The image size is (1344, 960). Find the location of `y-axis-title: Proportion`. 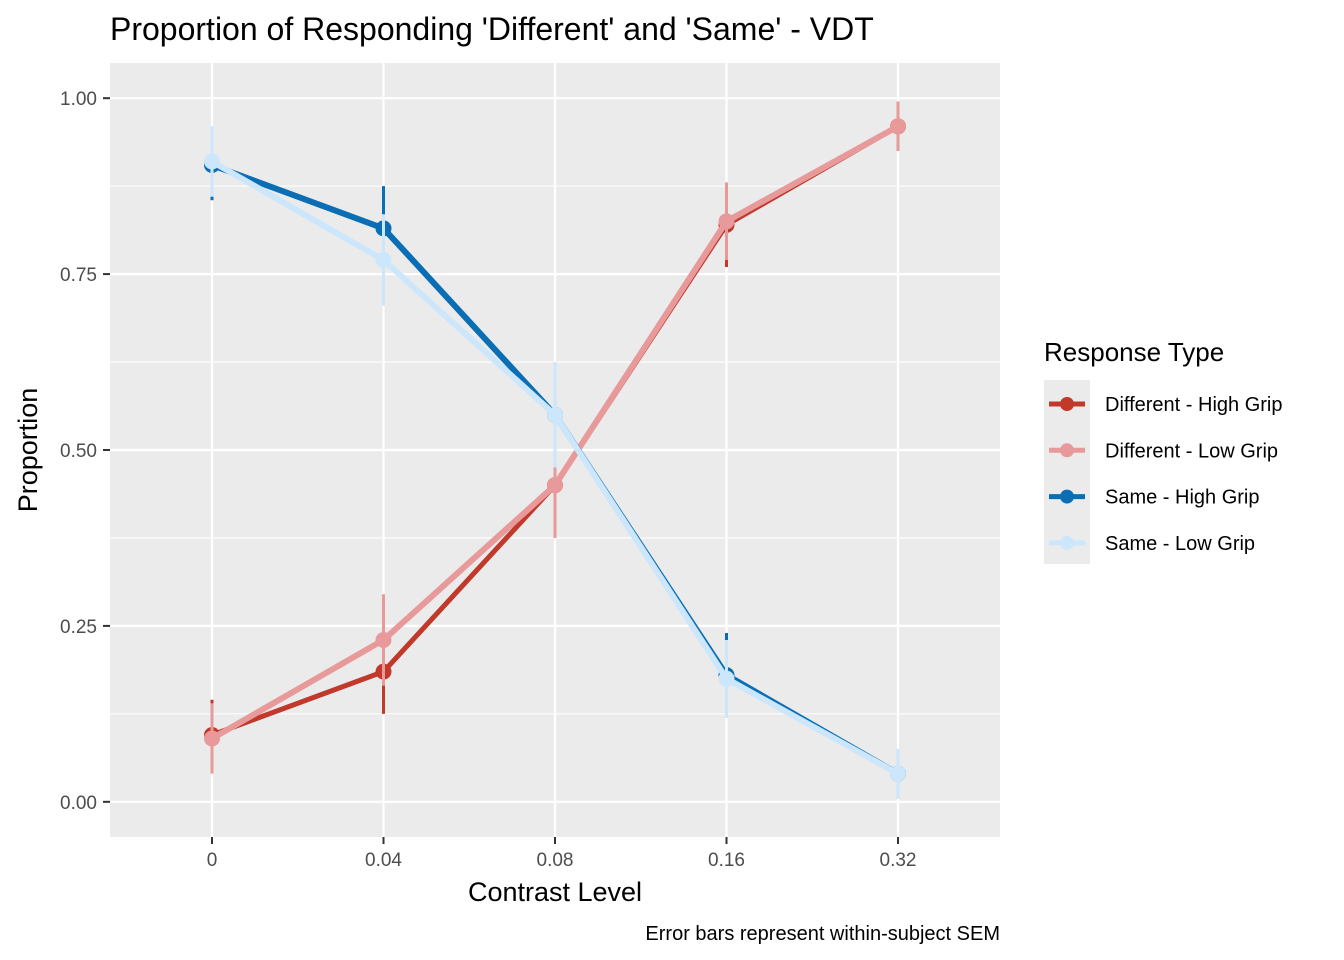

y-axis-title: Proportion is located at coordinates (28, 450).